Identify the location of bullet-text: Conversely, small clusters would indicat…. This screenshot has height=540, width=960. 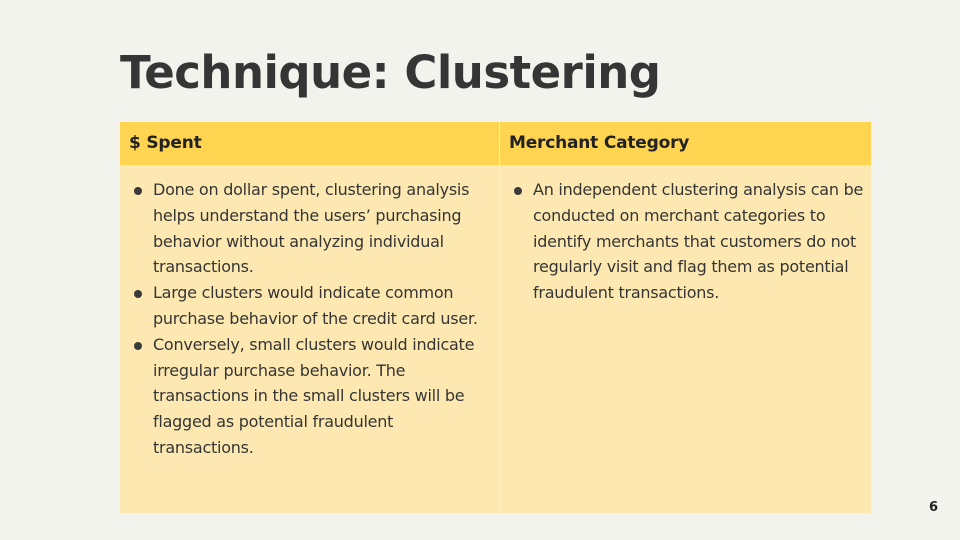
(313, 396).